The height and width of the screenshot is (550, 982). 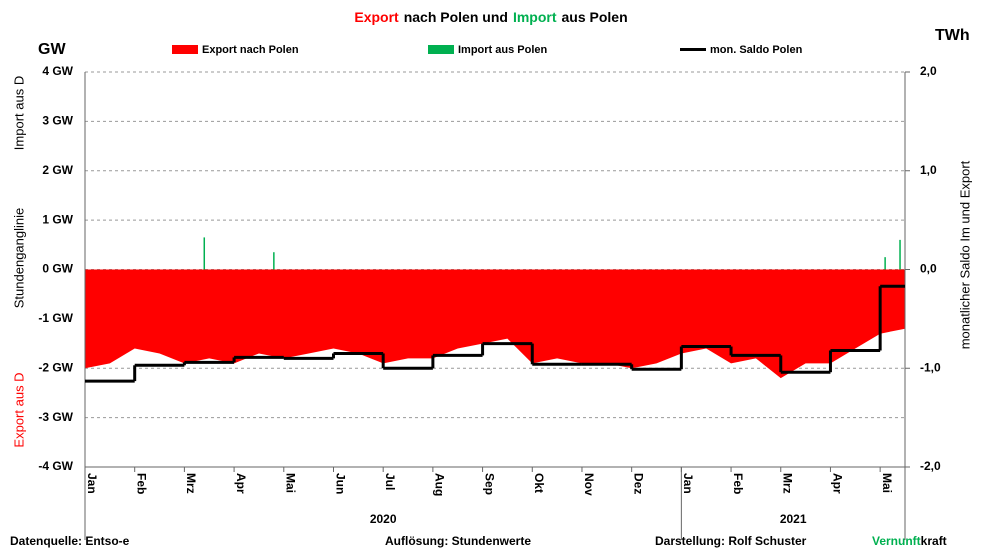 I want to click on chart-title: Export nach Polen und Import aus Polen, so click(x=490, y=17).